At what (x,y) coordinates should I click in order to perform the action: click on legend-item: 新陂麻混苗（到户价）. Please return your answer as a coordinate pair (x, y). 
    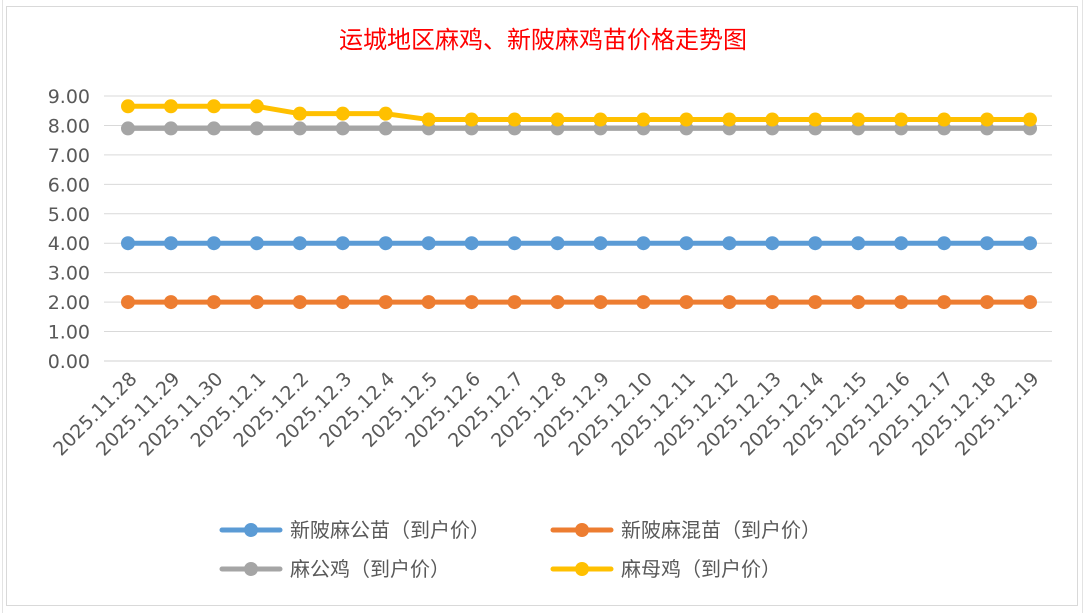
    Looking at the image, I should click on (685, 530).